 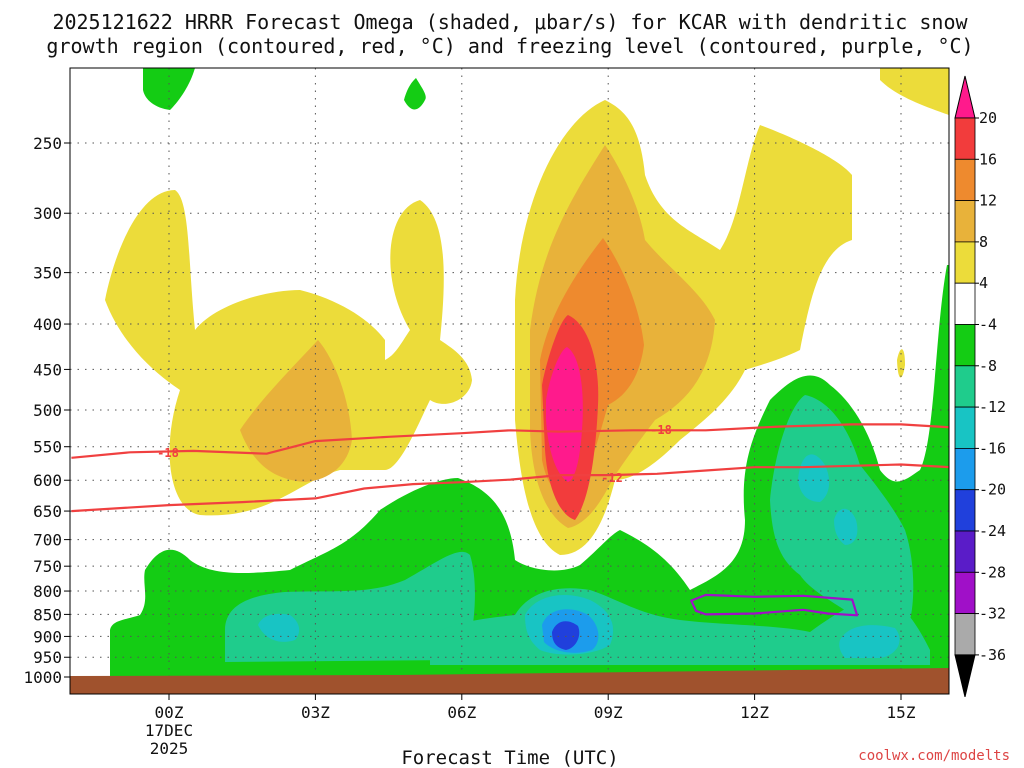 I want to click on x-tick-label-09Z: 09Z, so click(x=608, y=712).